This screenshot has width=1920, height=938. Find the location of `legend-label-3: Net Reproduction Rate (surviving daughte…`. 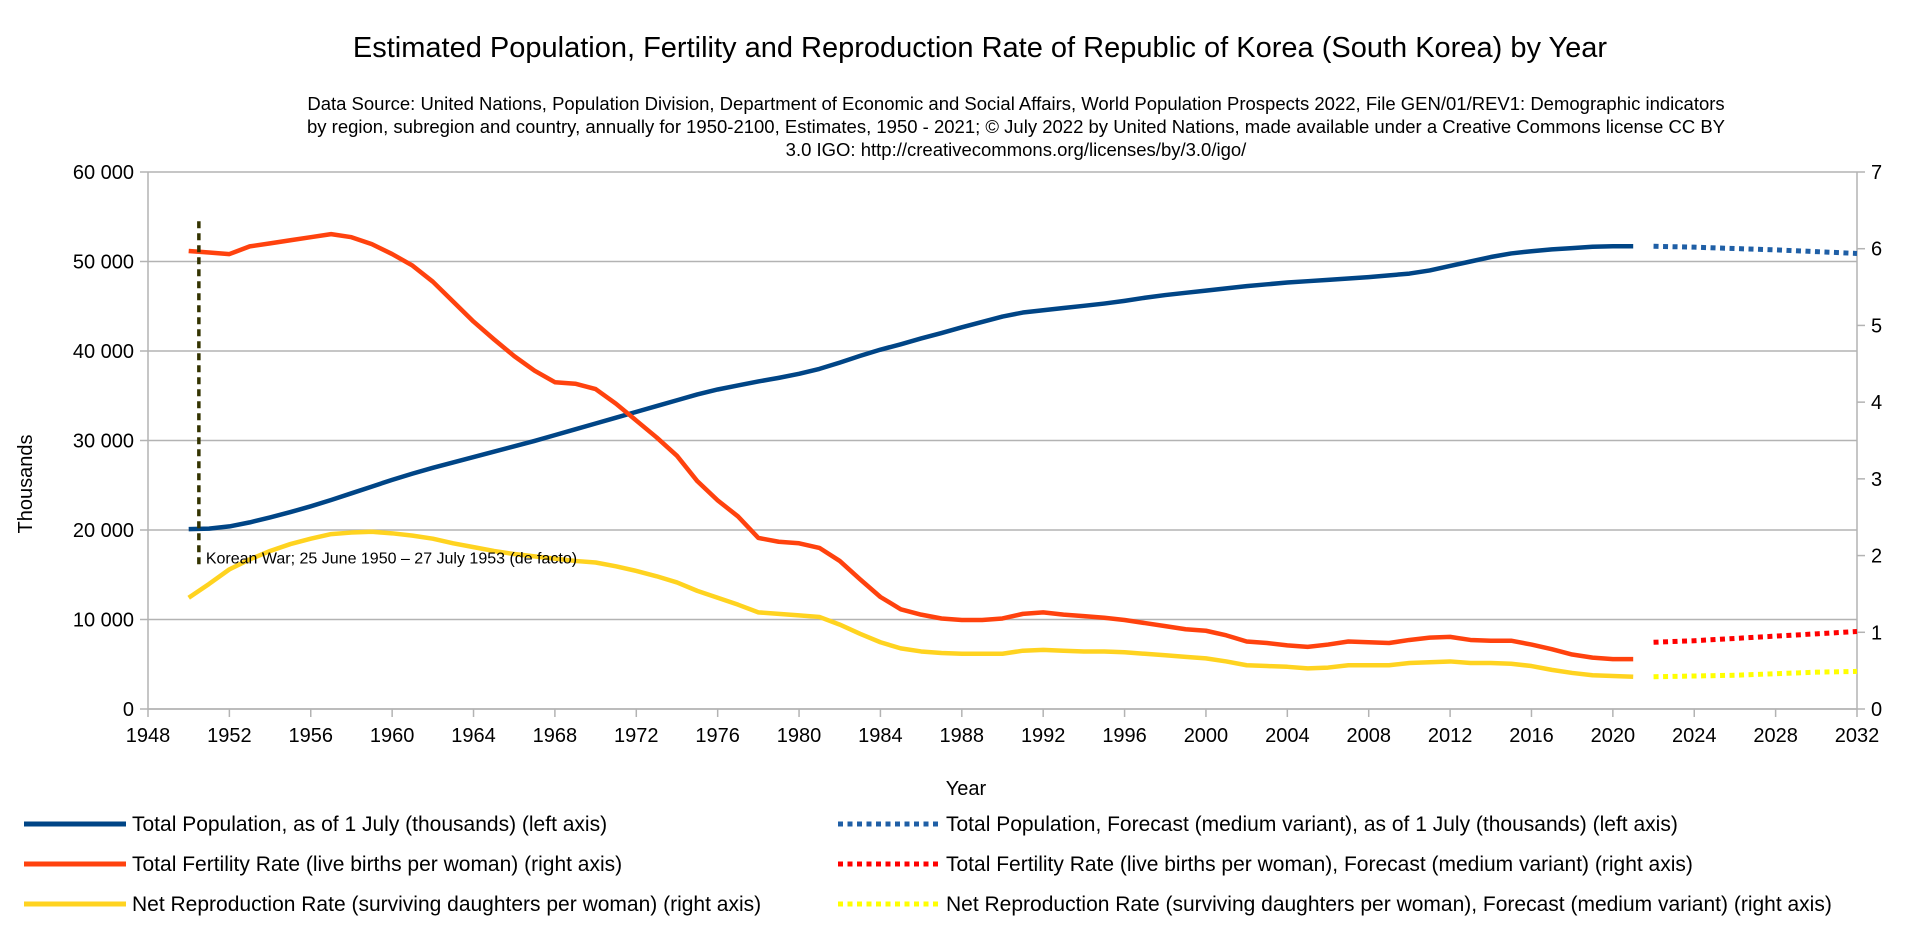

legend-label-3: Net Reproduction Rate (surviving daughte… is located at coordinates (446, 904).